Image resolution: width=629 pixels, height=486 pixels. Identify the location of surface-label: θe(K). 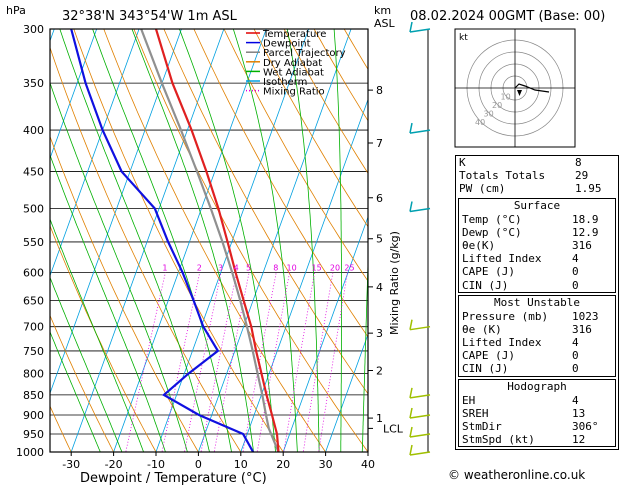
(479, 245).